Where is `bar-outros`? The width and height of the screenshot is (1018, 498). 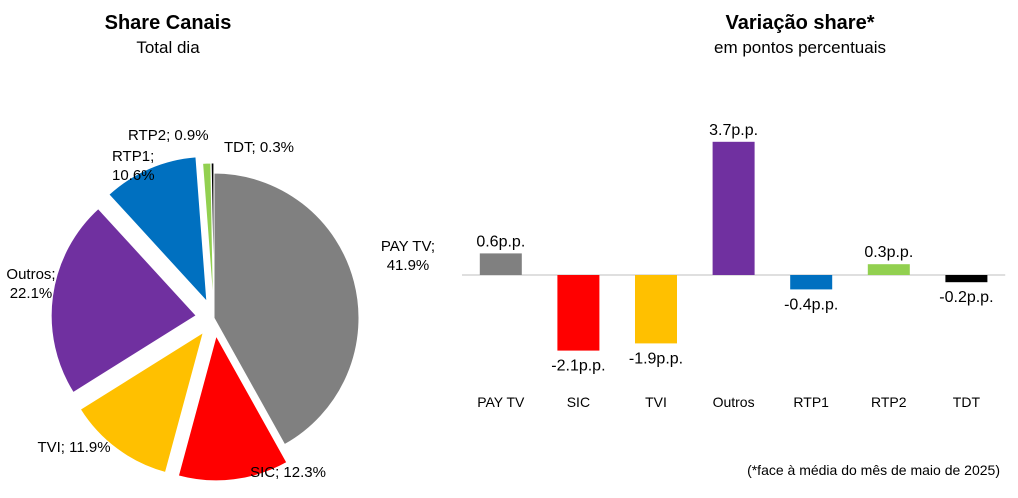
bar-outros is located at coordinates (733, 208).